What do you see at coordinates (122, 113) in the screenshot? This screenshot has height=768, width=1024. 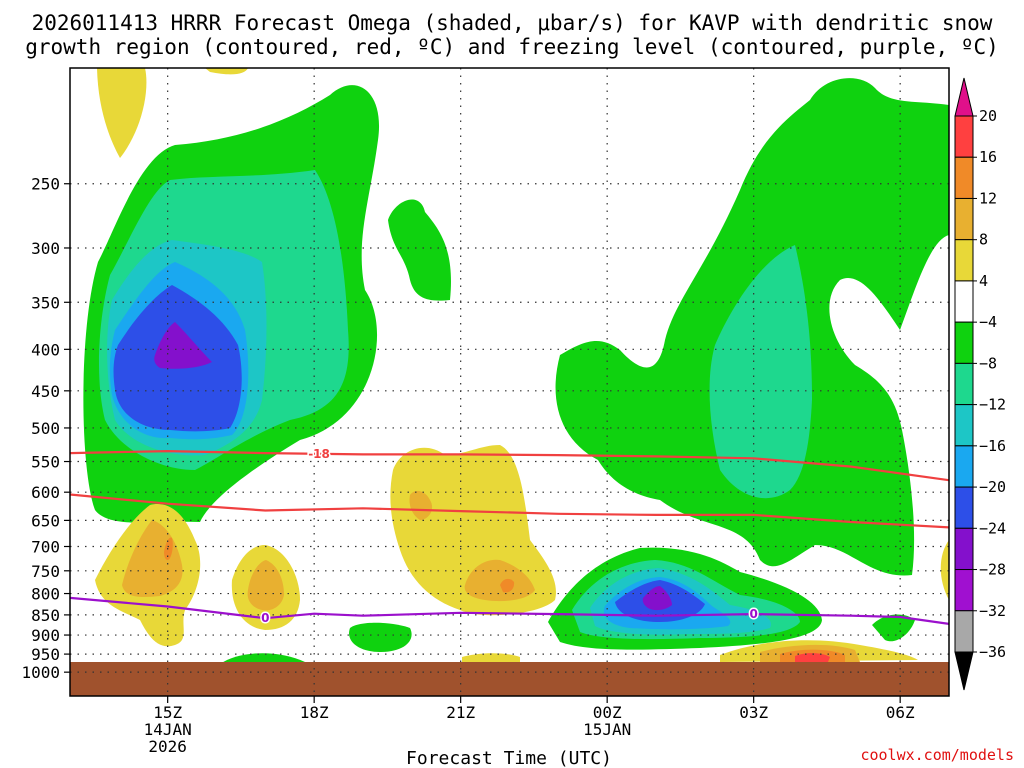 I see `omega-level-plus-4-topleft` at bounding box center [122, 113].